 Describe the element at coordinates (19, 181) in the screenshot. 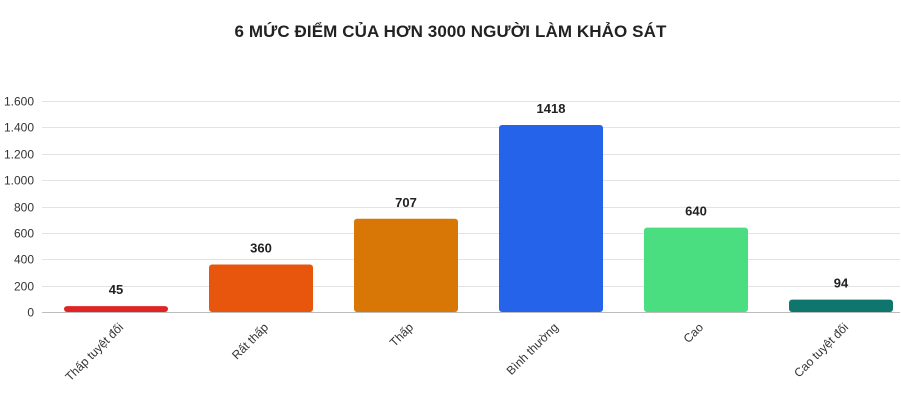

I see `y-tick-label: 1.000` at that location.